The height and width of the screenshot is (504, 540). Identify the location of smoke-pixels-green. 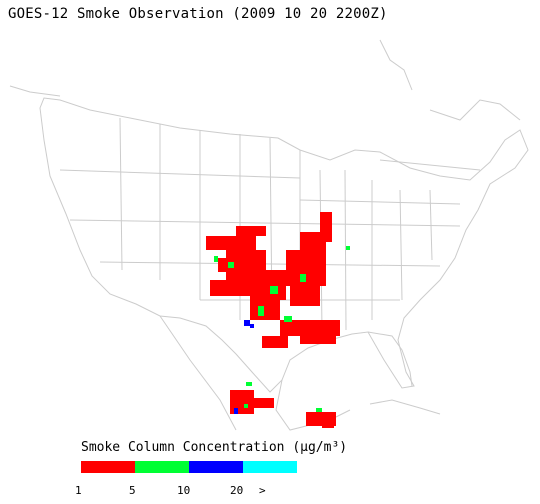
(282, 329).